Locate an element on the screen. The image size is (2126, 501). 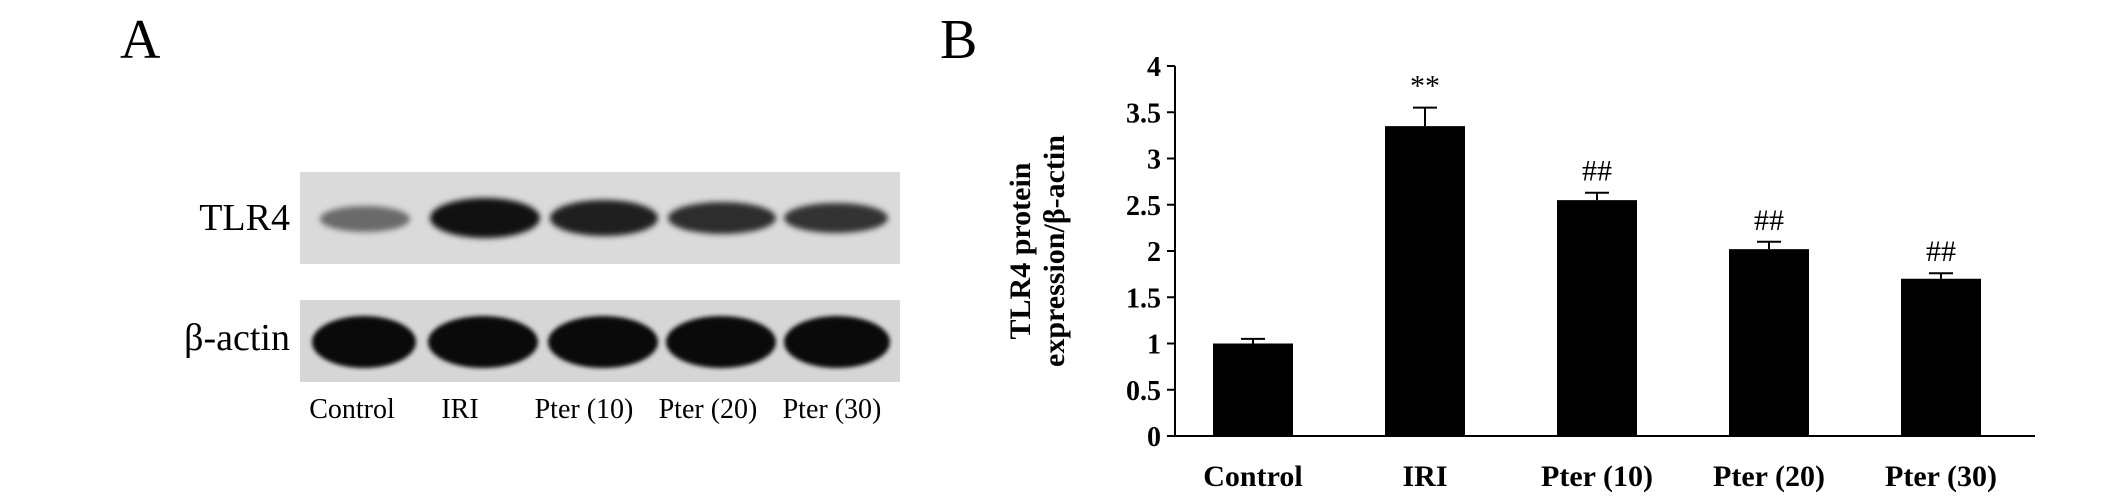
y-tick-label: 3.5 is located at coordinates (1143, 113).